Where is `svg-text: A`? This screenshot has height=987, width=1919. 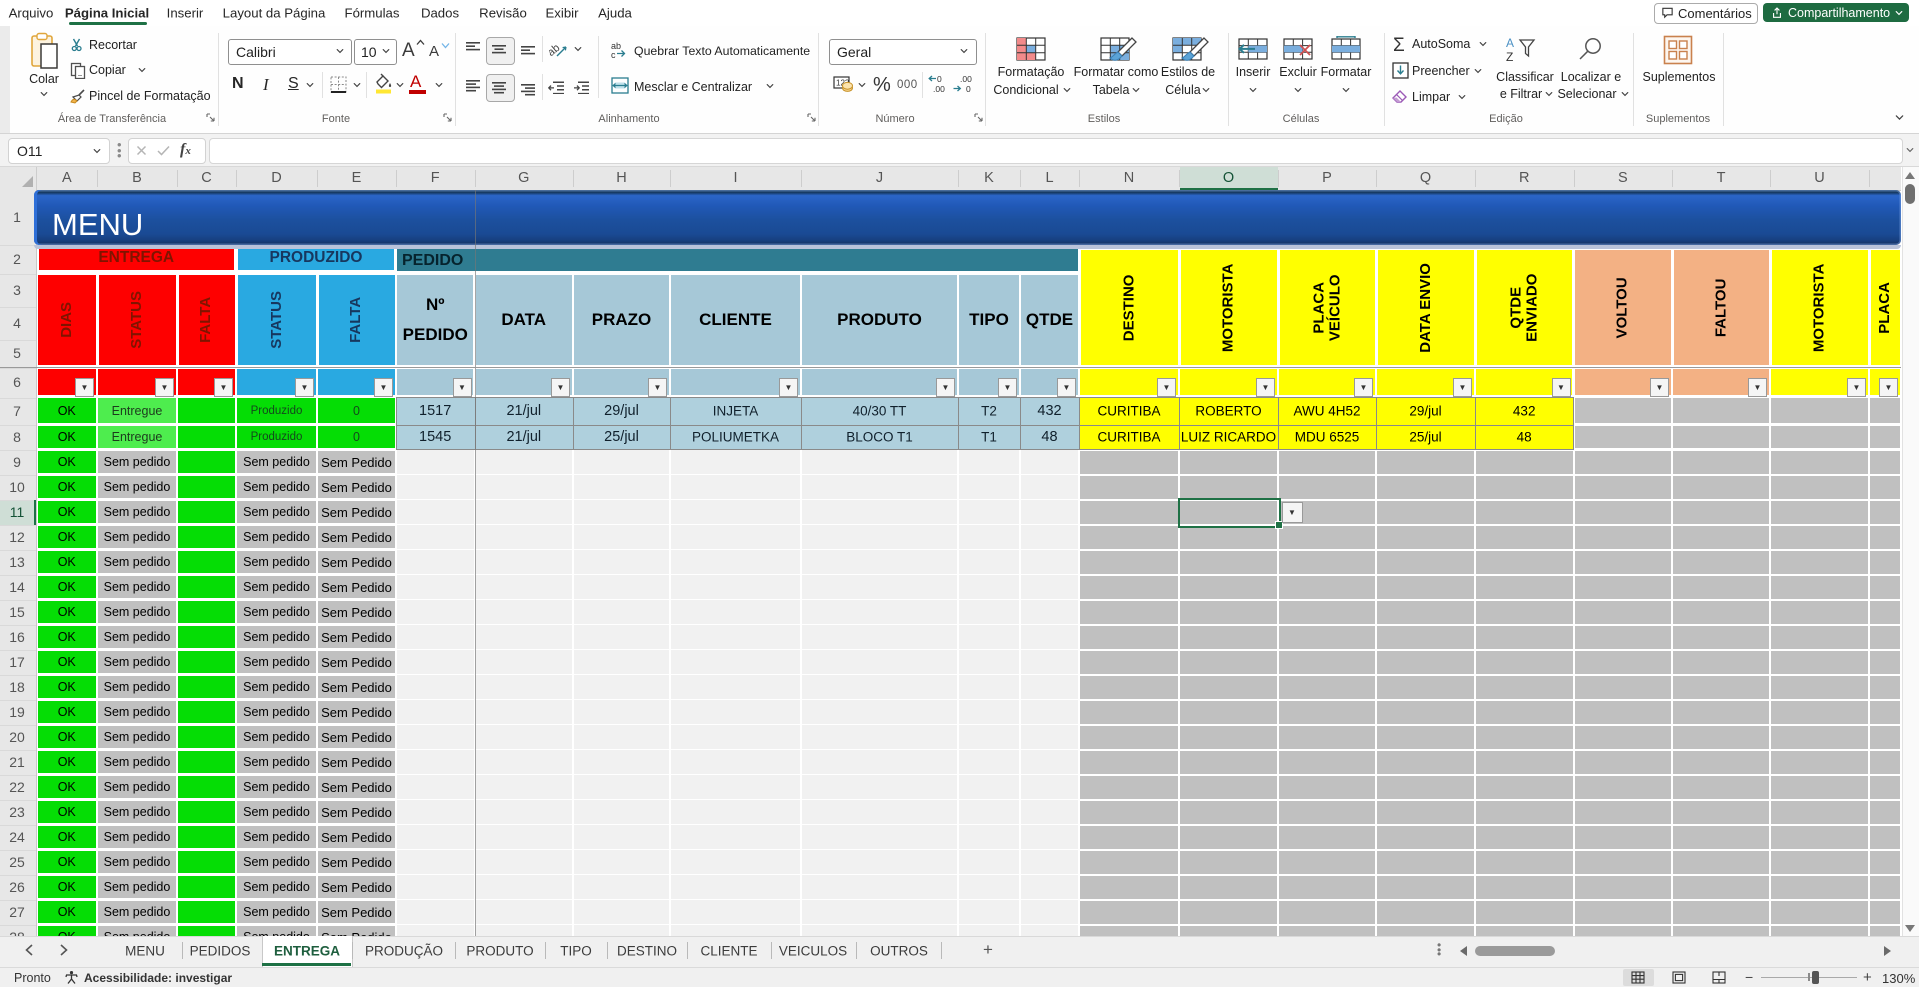
svg-text: A is located at coordinates (1510, 43).